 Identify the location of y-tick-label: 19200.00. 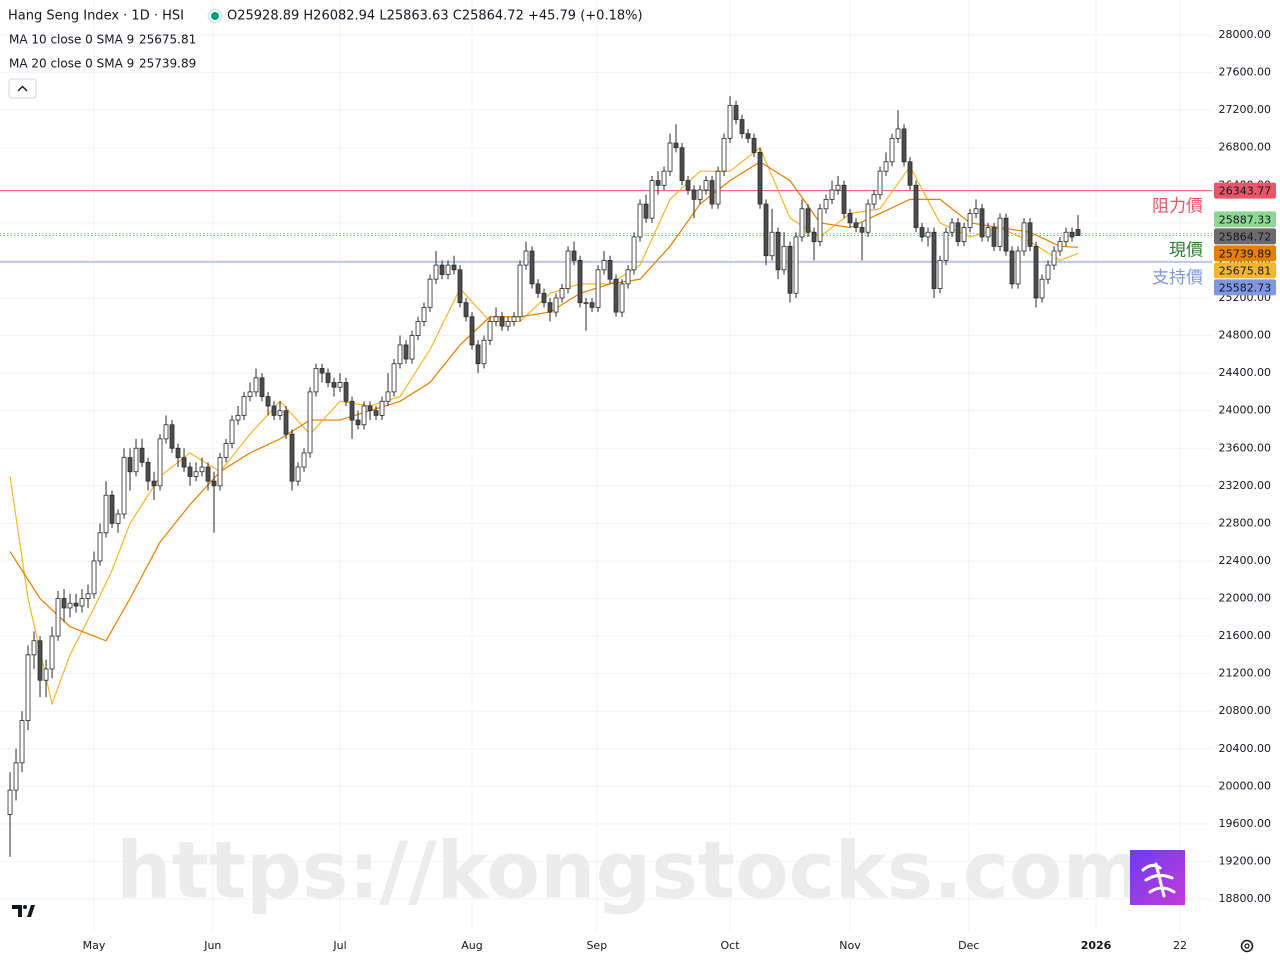
(1245, 860).